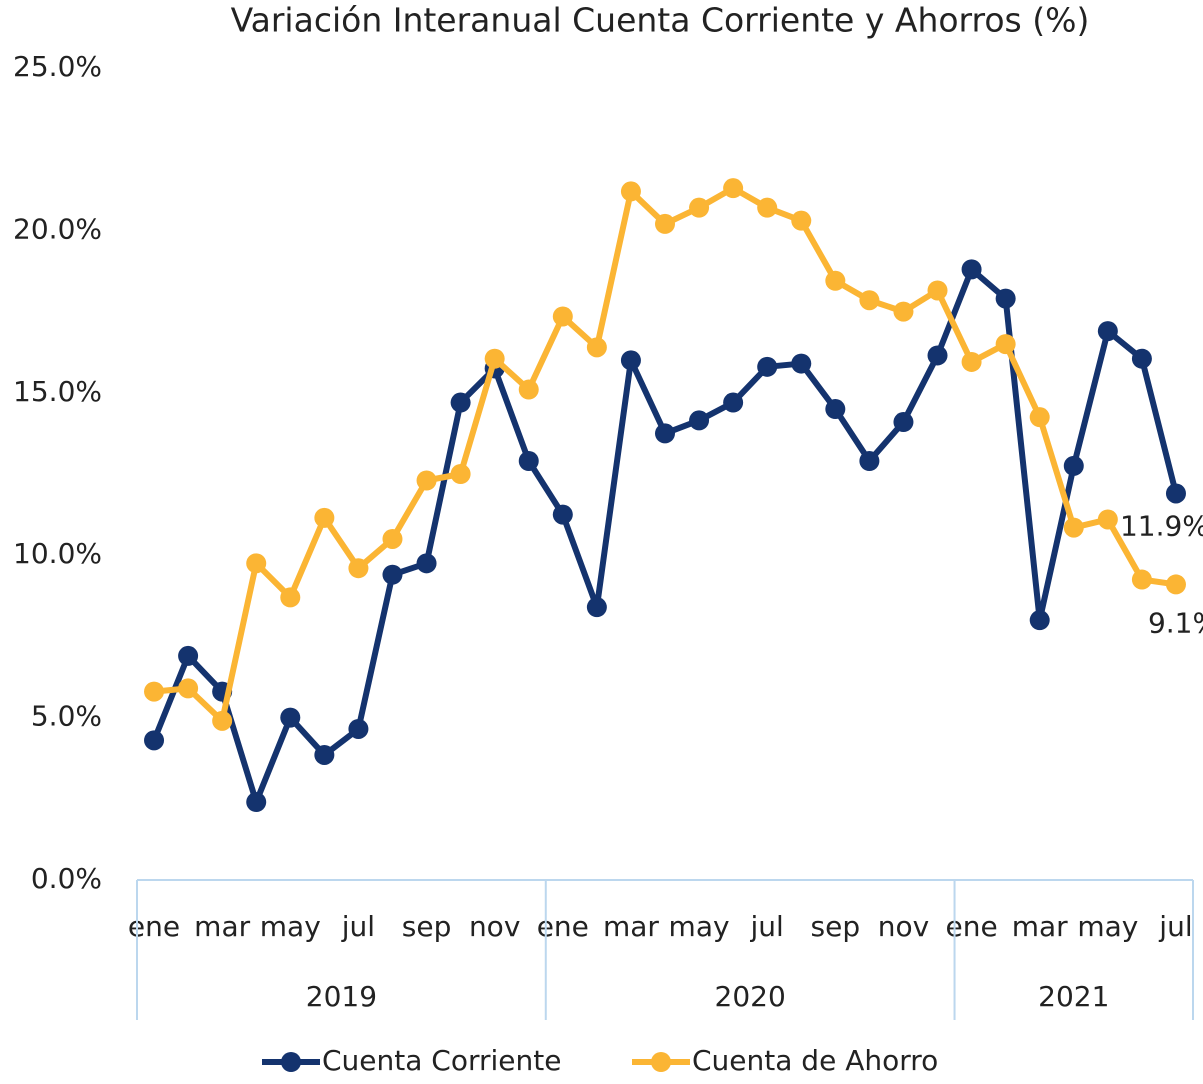  I want to click on legend-label: Cuenta Corriente, so click(441, 1060).